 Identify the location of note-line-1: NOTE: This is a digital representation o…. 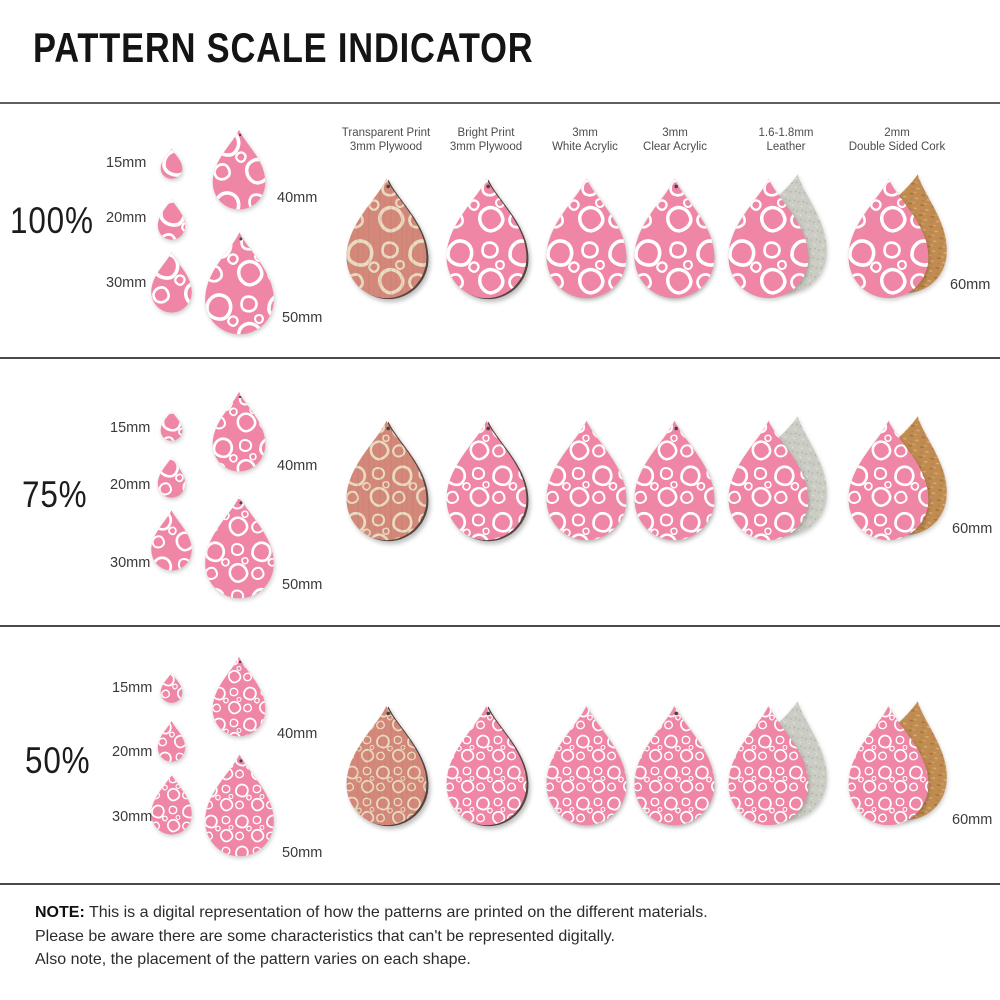
(371, 912).